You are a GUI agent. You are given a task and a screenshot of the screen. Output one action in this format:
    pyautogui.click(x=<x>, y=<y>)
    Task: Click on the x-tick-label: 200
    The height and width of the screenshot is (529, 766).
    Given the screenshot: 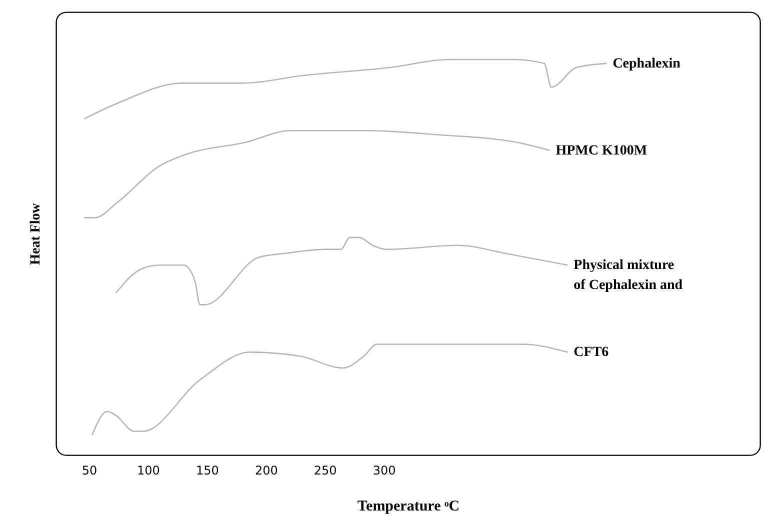 What is the action you would take?
    pyautogui.click(x=266, y=471)
    